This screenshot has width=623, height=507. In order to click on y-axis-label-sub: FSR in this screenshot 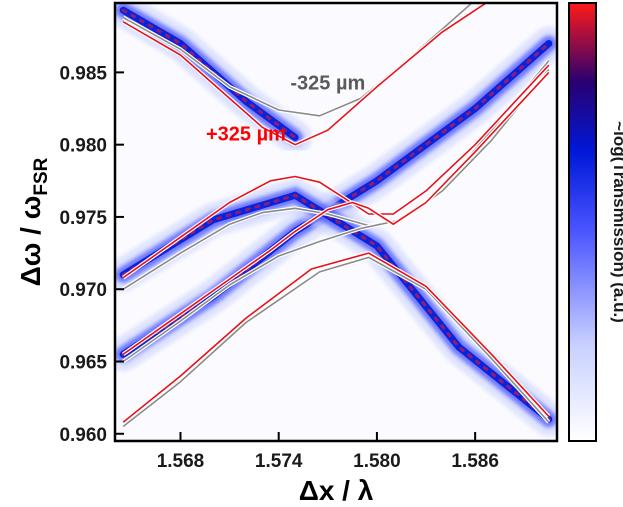, I will do `click(41, 176)`.